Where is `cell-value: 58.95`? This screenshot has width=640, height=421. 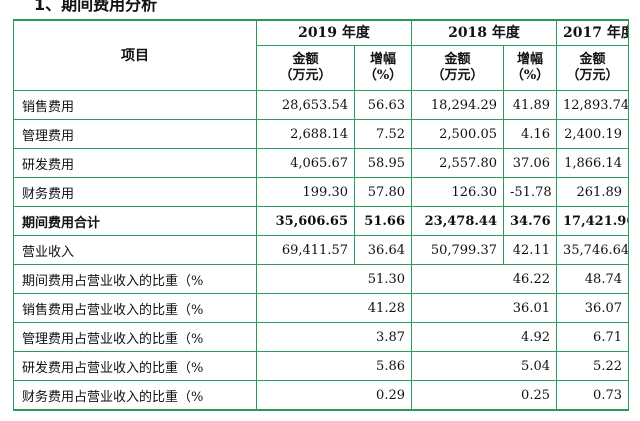 cell-value: 58.95 is located at coordinates (383, 163).